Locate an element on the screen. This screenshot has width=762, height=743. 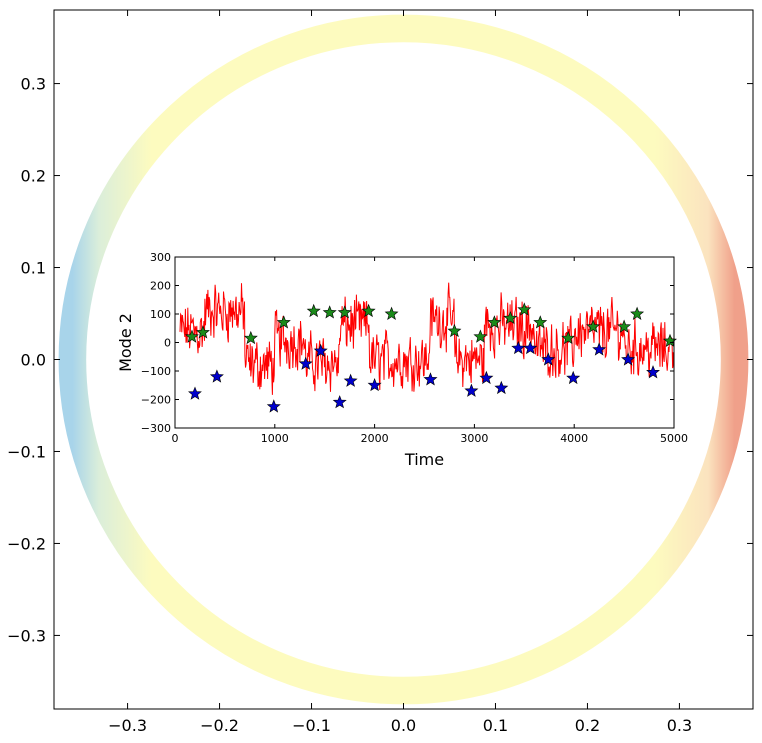
inset-y-tick-label: 100 is located at coordinates (160, 314).